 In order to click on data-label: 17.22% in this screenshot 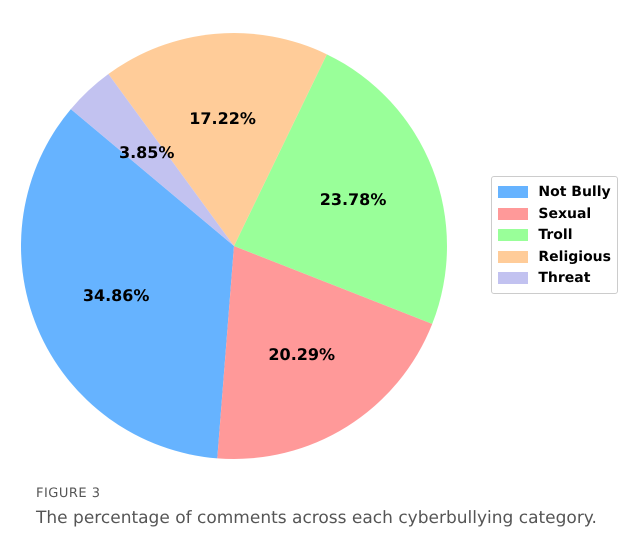, I will do `click(222, 118)`.